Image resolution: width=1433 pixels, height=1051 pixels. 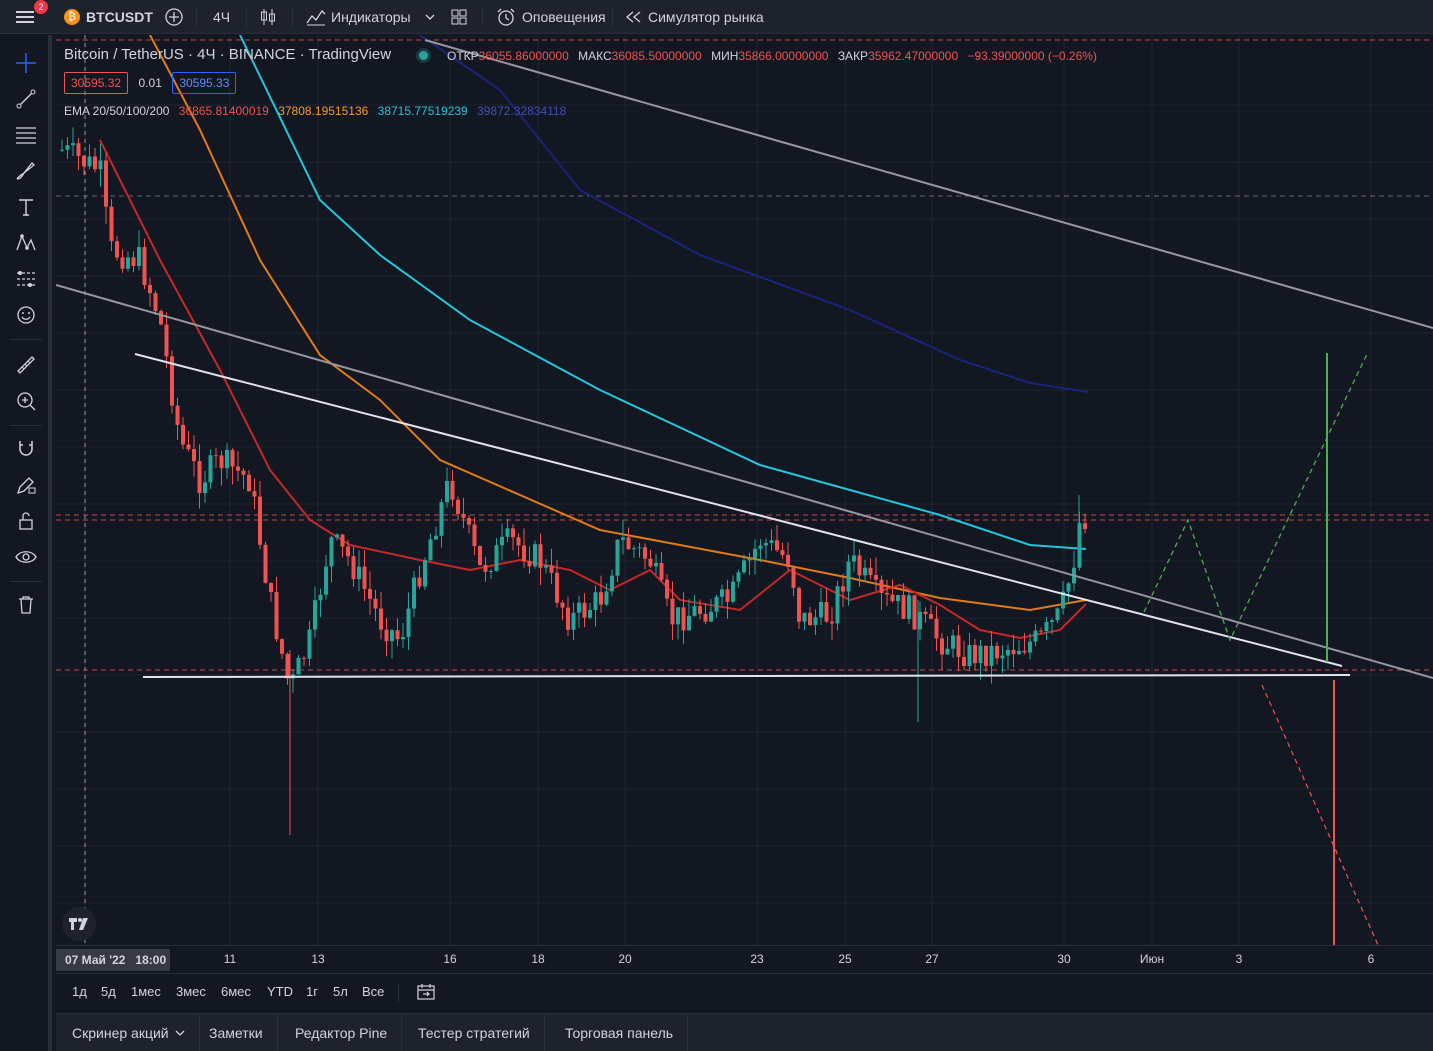 I want to click on hide-tool, so click(x=26, y=557).